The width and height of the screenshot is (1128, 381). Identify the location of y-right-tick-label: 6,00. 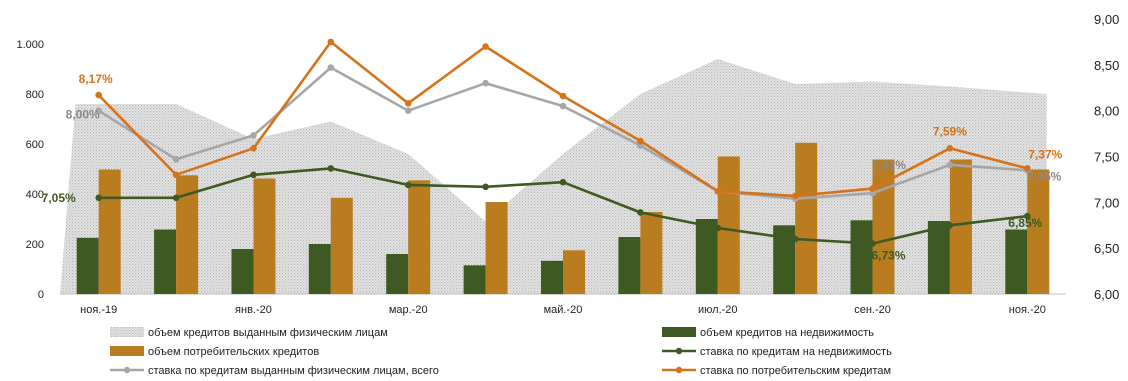
(1106, 294).